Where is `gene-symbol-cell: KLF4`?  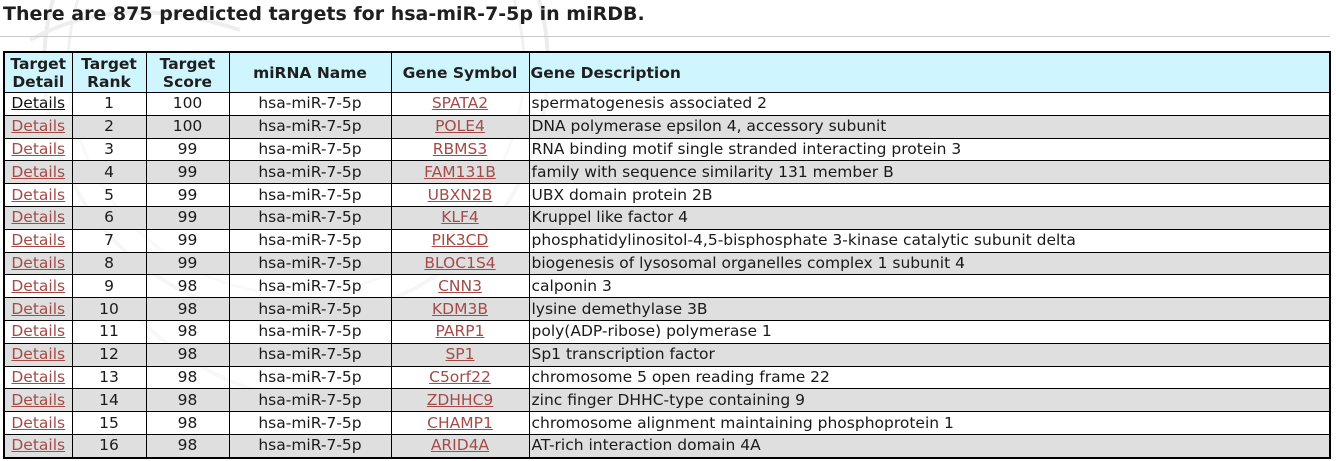 gene-symbol-cell: KLF4 is located at coordinates (460, 217).